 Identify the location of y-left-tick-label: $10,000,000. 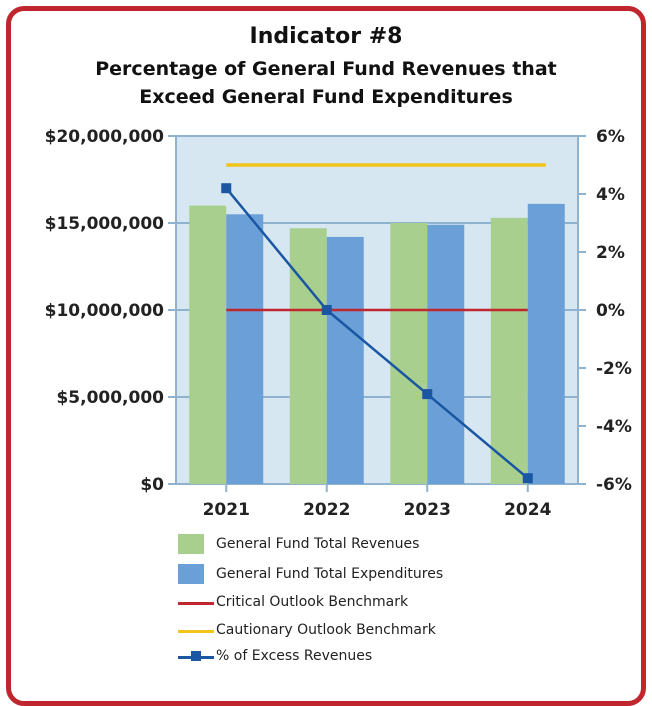
(105, 311).